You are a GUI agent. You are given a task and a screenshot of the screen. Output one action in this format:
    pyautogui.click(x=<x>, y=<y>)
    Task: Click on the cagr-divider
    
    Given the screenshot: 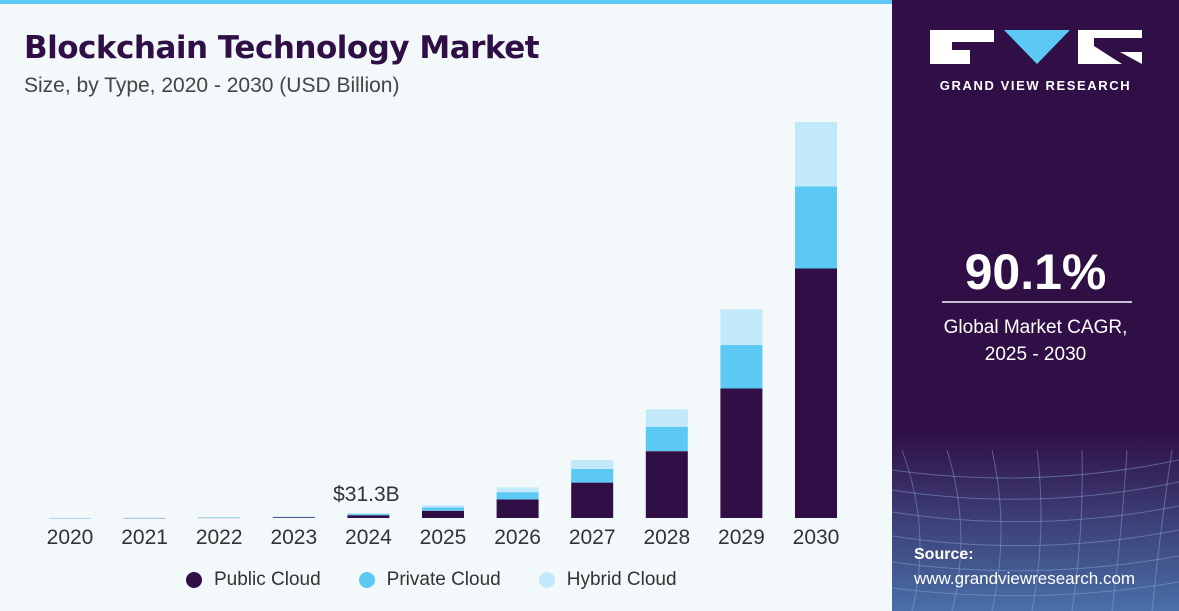 What is the action you would take?
    pyautogui.click(x=1037, y=302)
    